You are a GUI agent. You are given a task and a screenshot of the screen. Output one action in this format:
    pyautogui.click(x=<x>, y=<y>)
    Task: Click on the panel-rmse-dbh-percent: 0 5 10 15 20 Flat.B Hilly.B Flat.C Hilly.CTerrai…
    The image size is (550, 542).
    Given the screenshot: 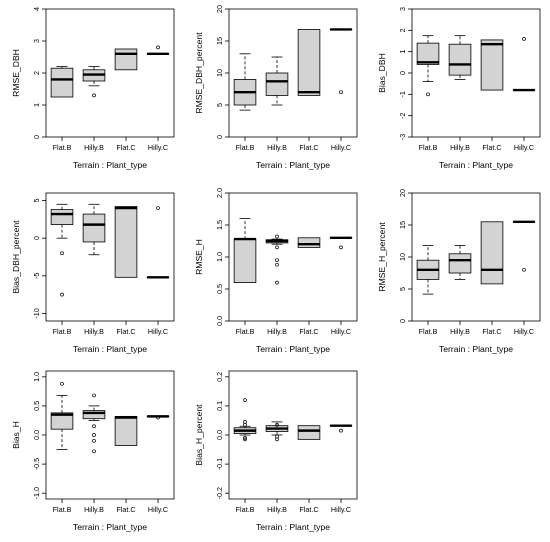 What is the action you would take?
    pyautogui.click(x=276, y=87)
    